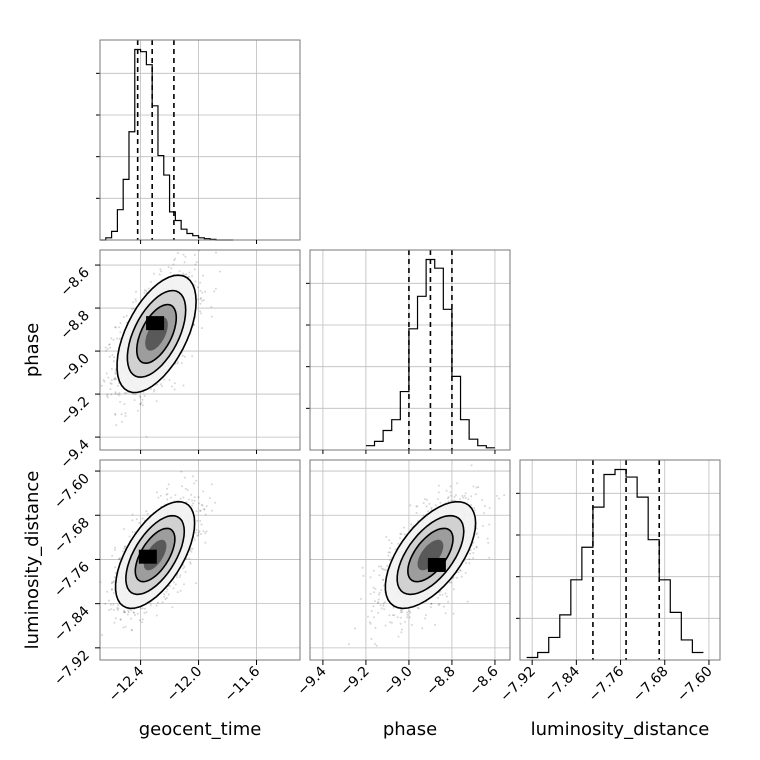 This screenshot has height=760, width=760. What do you see at coordinates (563, 684) in the screenshot?
I see `x-tick-label: −7.84` at bounding box center [563, 684].